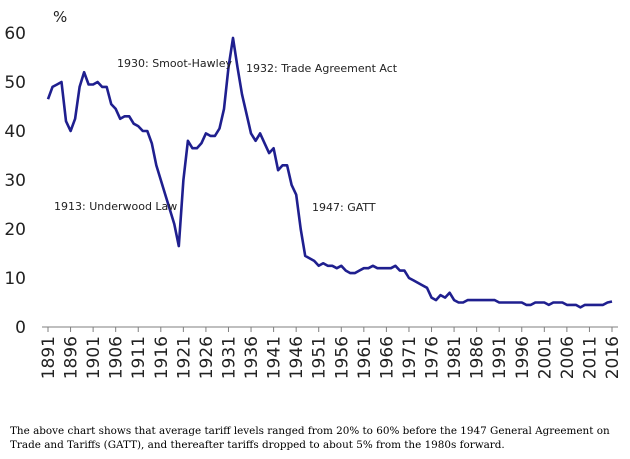  What do you see at coordinates (387, 357) in the screenshot?
I see `x-tick-label: 1966` at bounding box center [387, 357].